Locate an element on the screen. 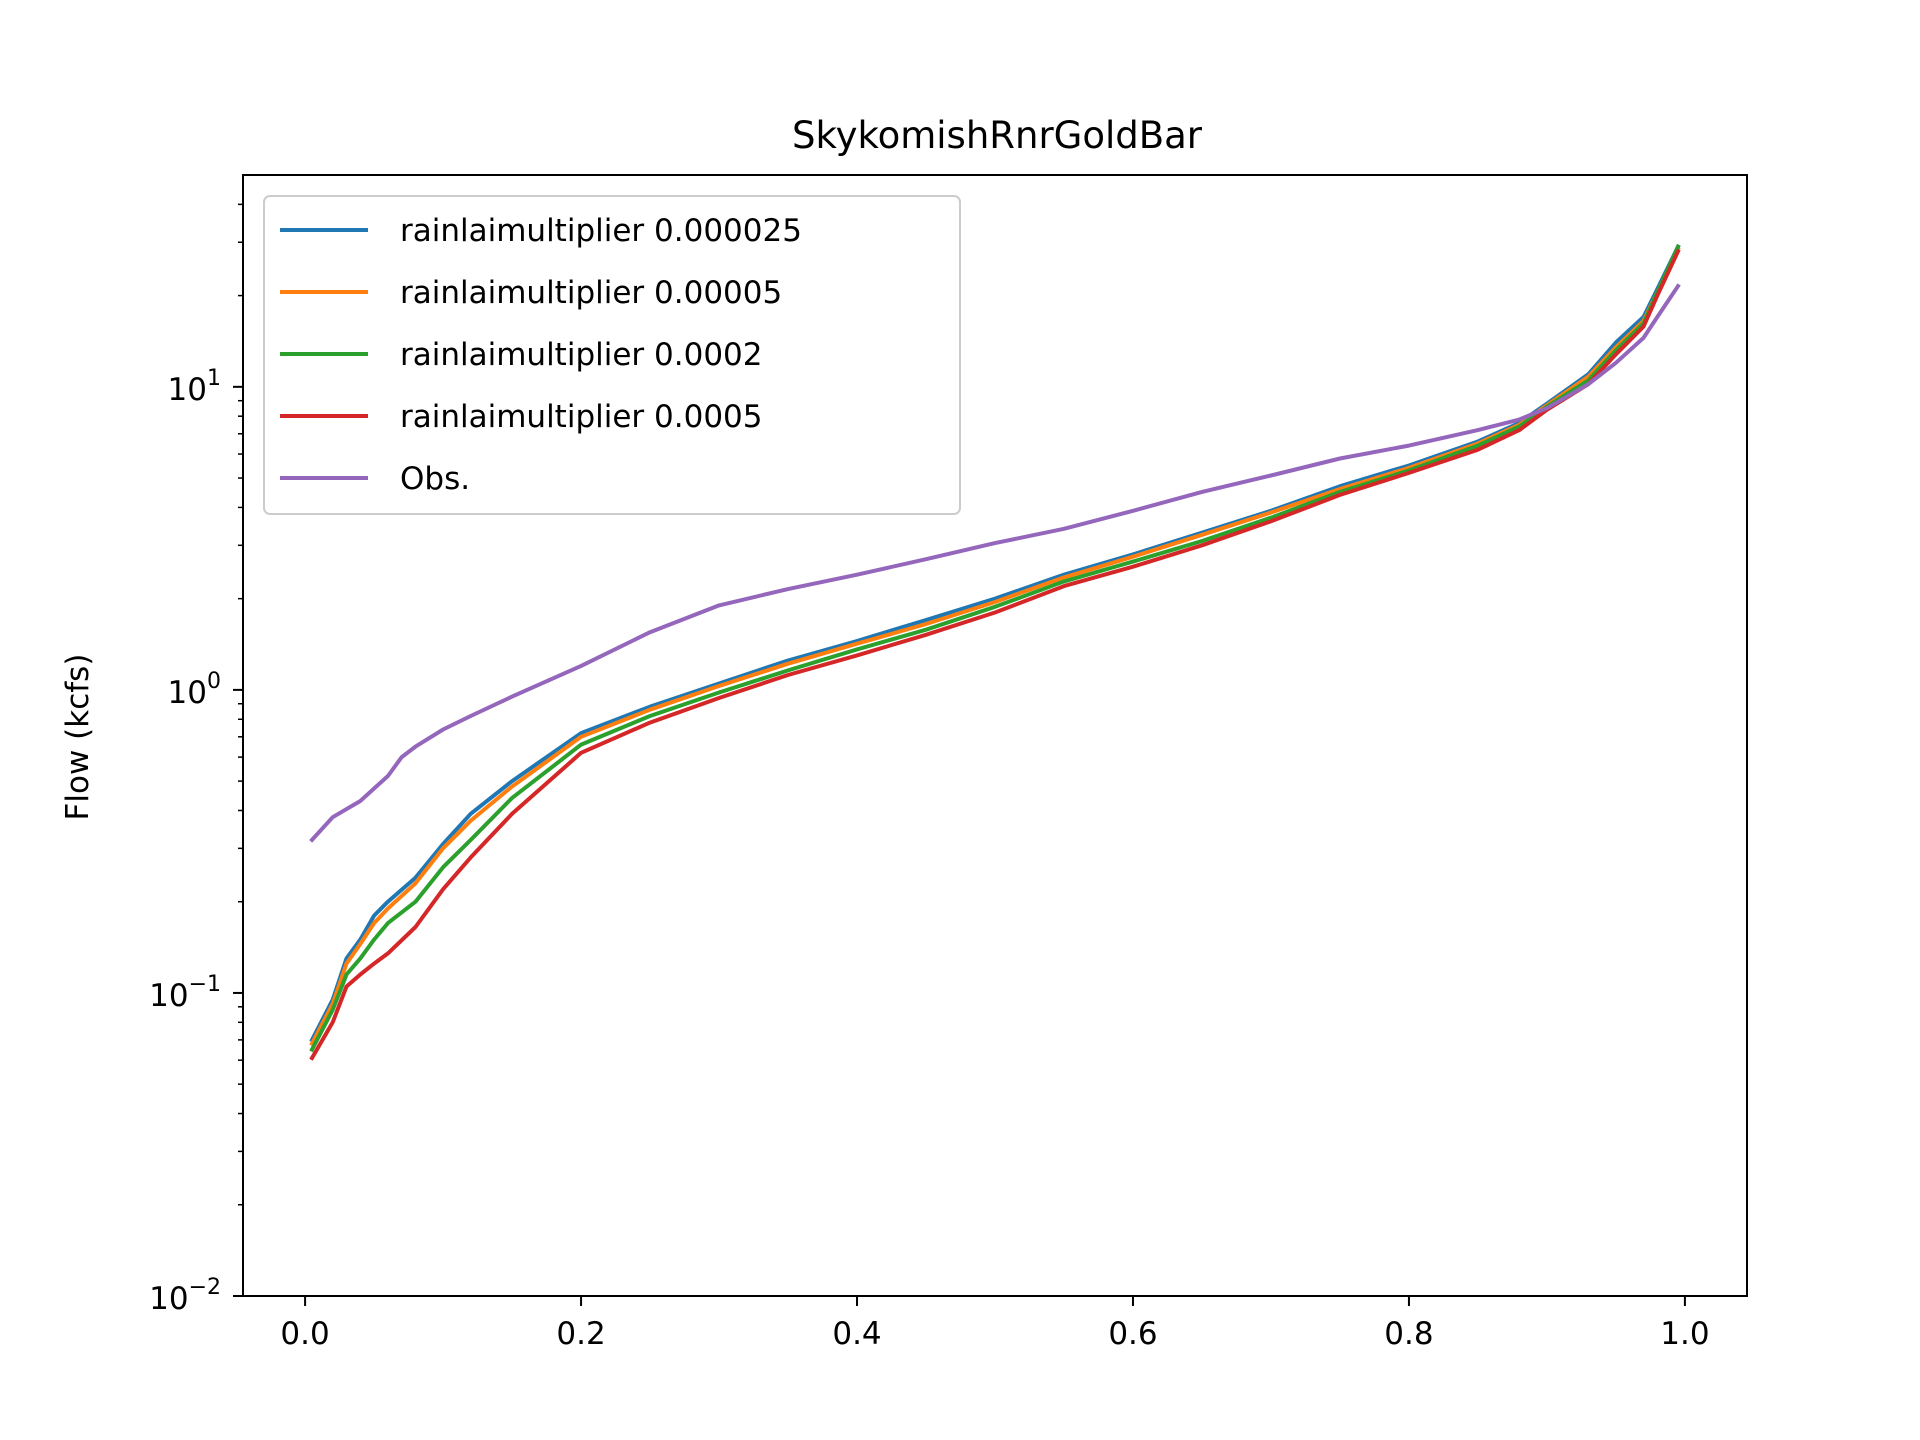  legend-label: Obs. is located at coordinates (435, 479).